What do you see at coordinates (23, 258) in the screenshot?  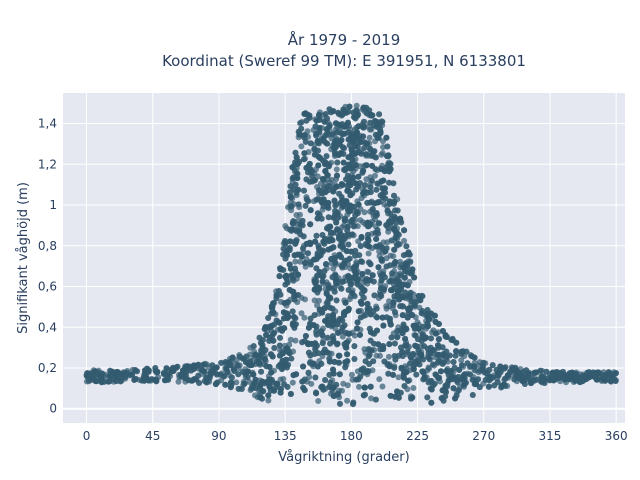 I see `y-axis-title: Signifikant våghöjd (m)` at bounding box center [23, 258].